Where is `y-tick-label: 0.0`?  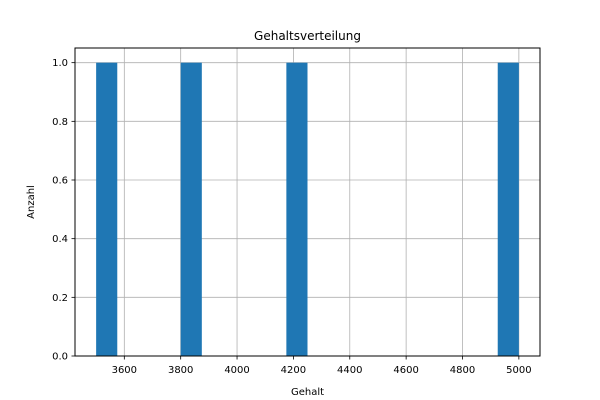
y-tick-label: 0.0 is located at coordinates (60, 357).